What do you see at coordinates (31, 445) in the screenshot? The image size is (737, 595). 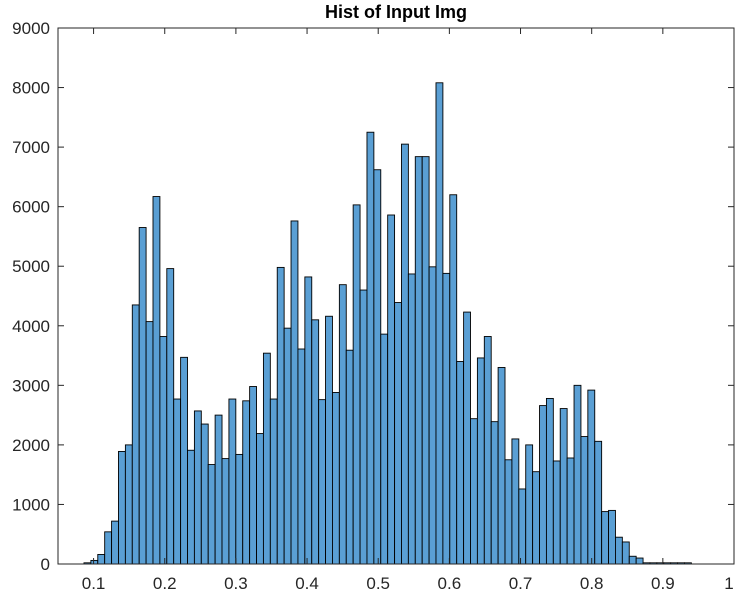 I see `y-tick-label: 2000` at bounding box center [31, 445].